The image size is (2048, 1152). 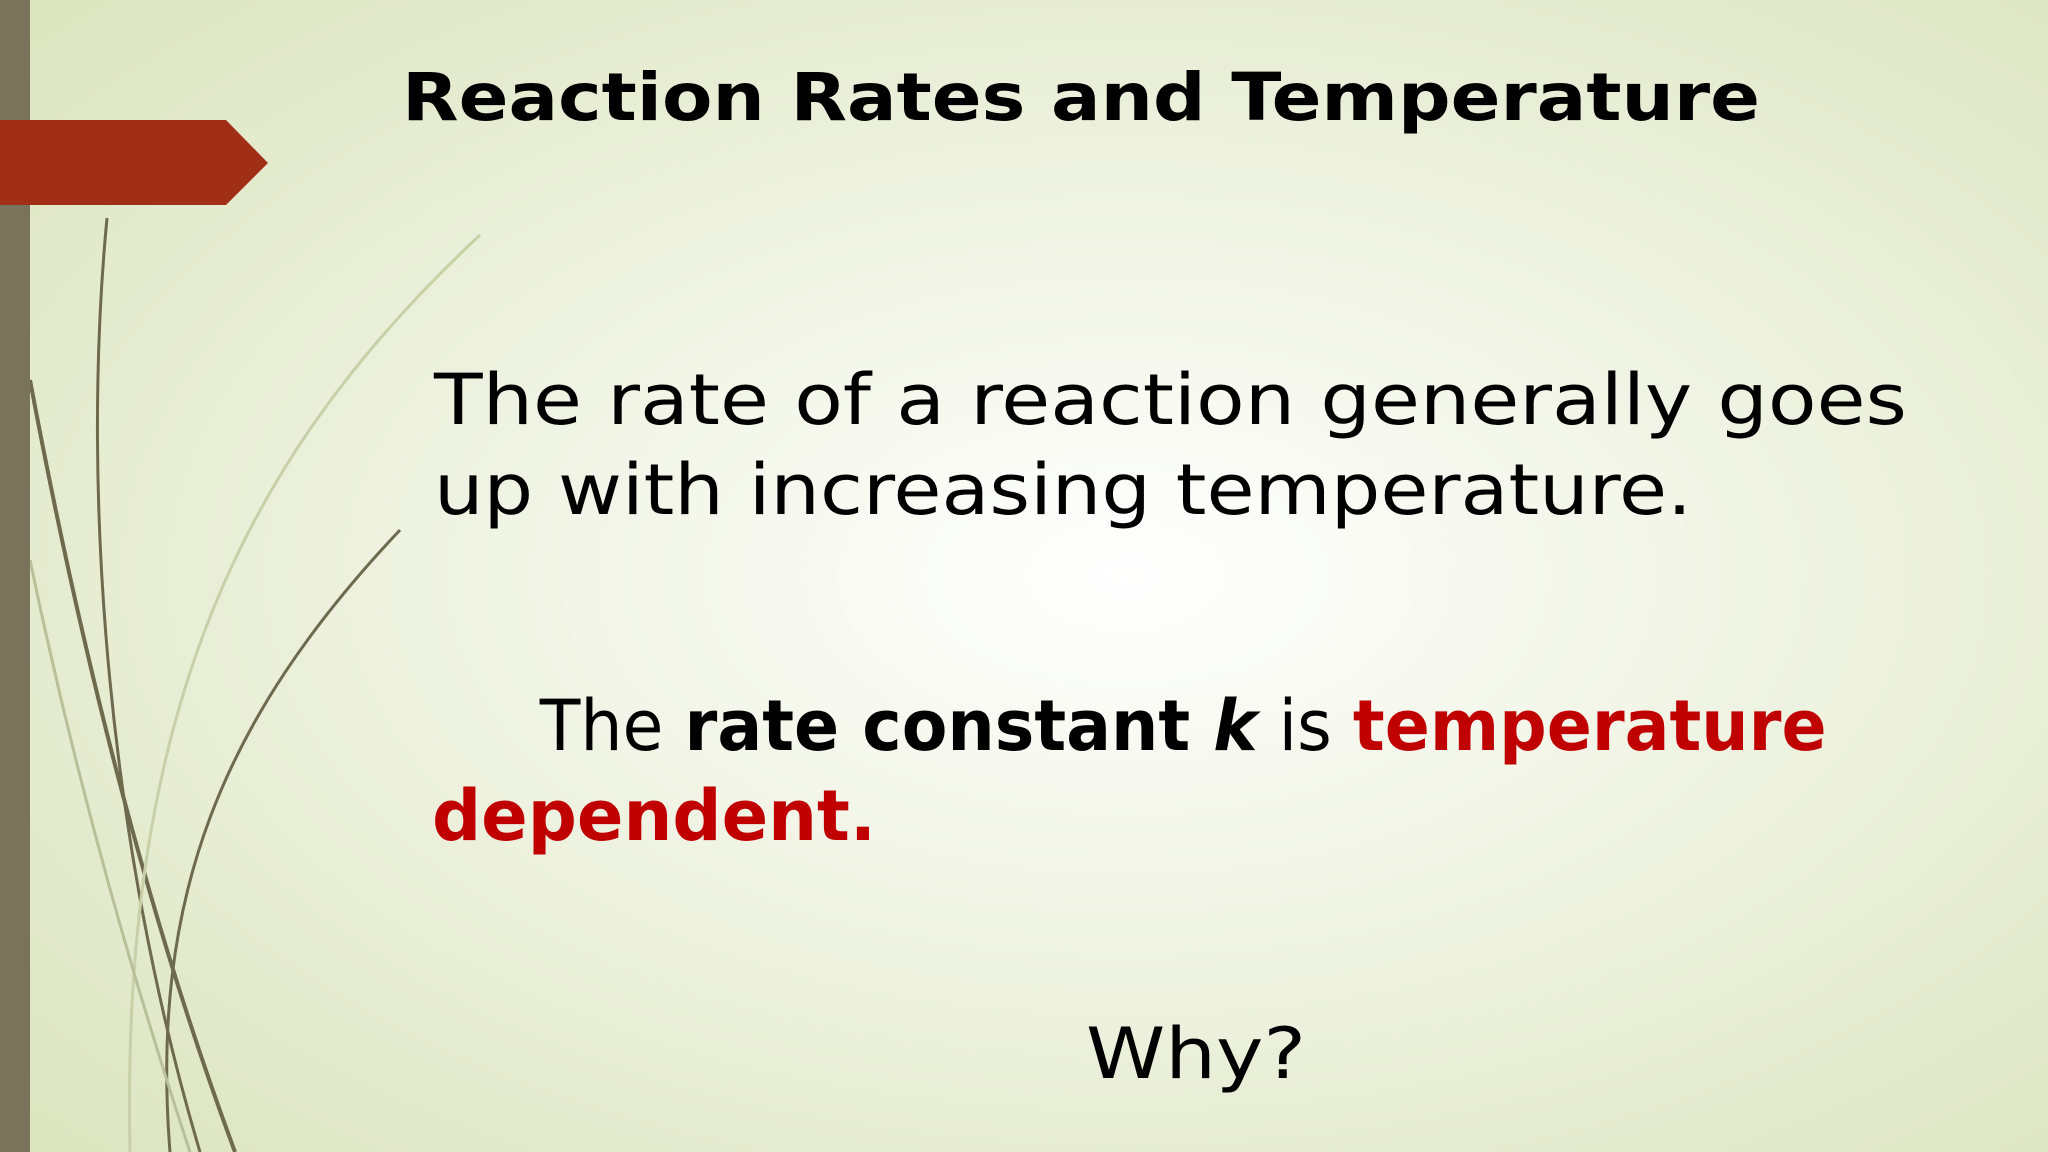 What do you see at coordinates (654, 816) in the screenshot?
I see `text-run: dependent.` at bounding box center [654, 816].